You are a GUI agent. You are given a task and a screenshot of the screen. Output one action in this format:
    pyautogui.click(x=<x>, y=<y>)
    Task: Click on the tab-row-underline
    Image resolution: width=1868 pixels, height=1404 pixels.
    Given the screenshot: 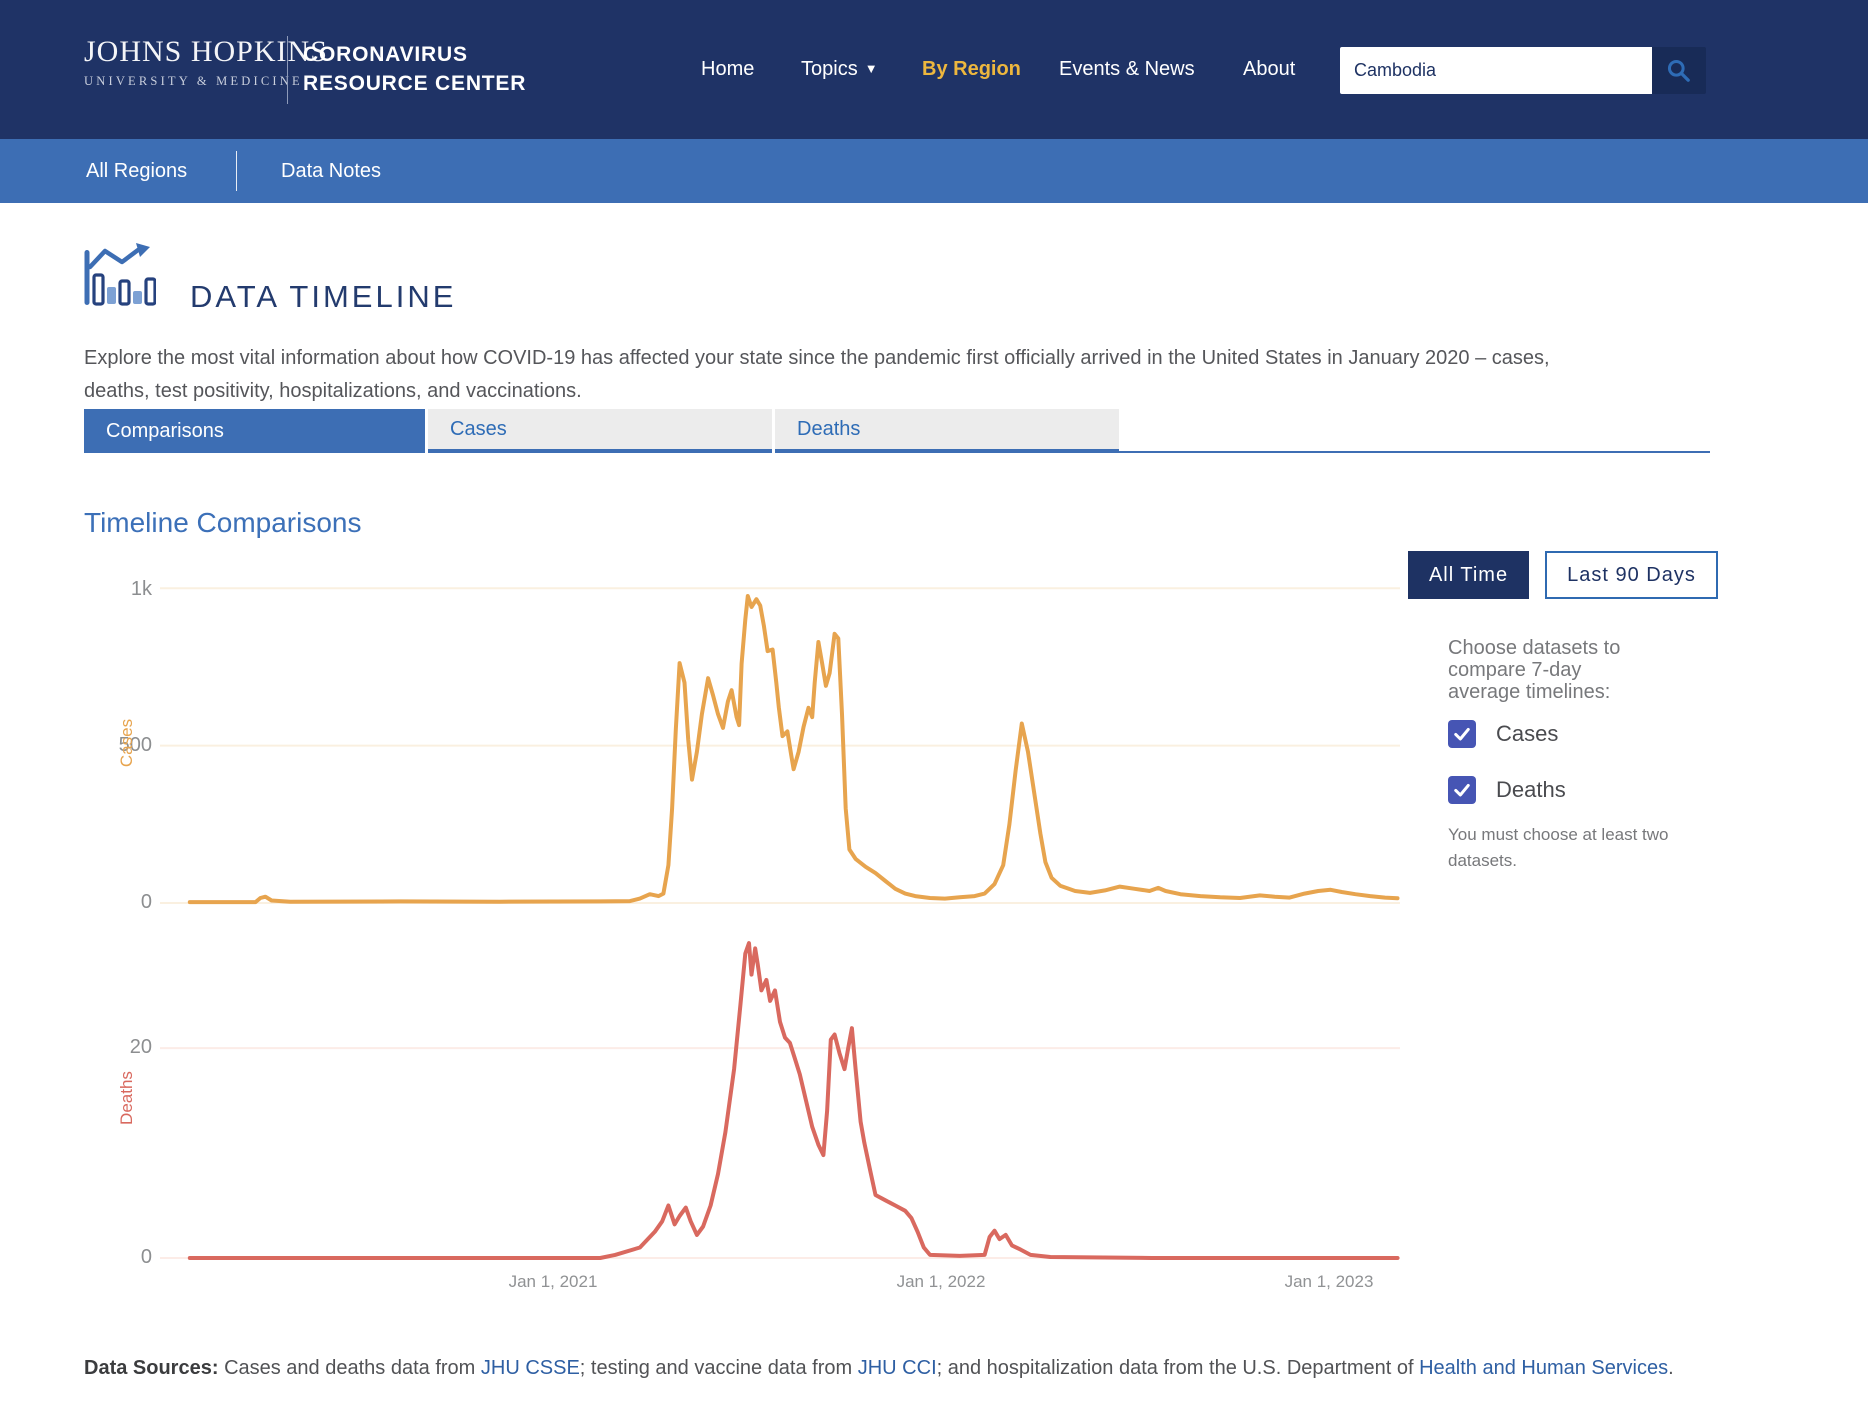 What is the action you would take?
    pyautogui.click(x=1414, y=431)
    